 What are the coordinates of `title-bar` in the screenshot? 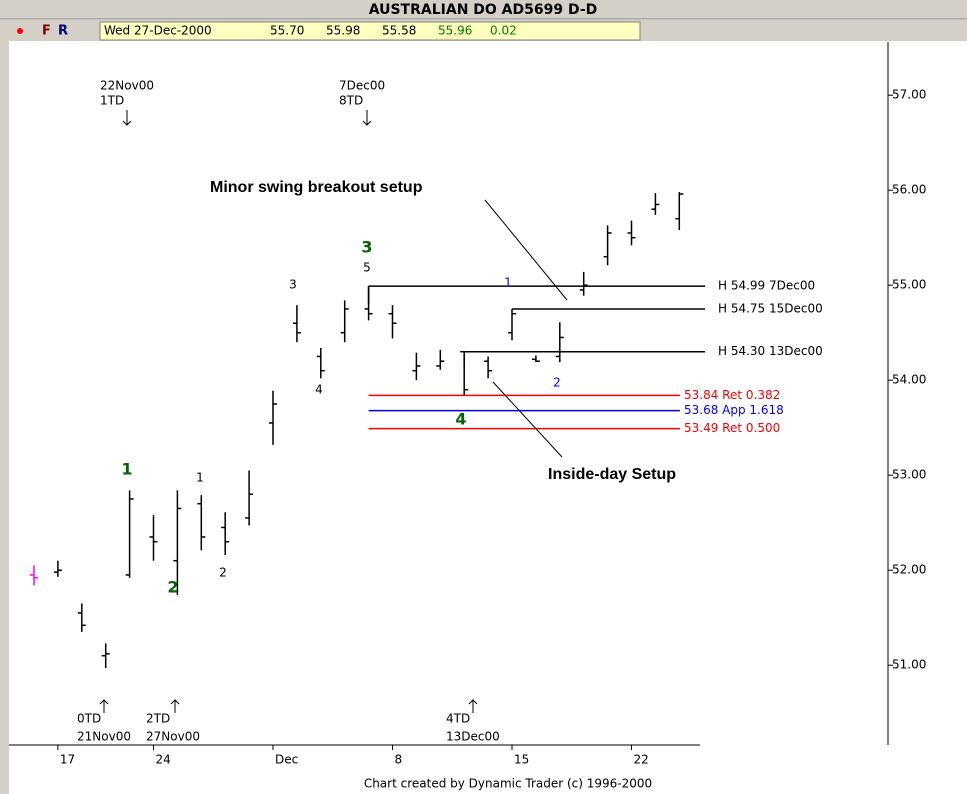 It's located at (483, 9).